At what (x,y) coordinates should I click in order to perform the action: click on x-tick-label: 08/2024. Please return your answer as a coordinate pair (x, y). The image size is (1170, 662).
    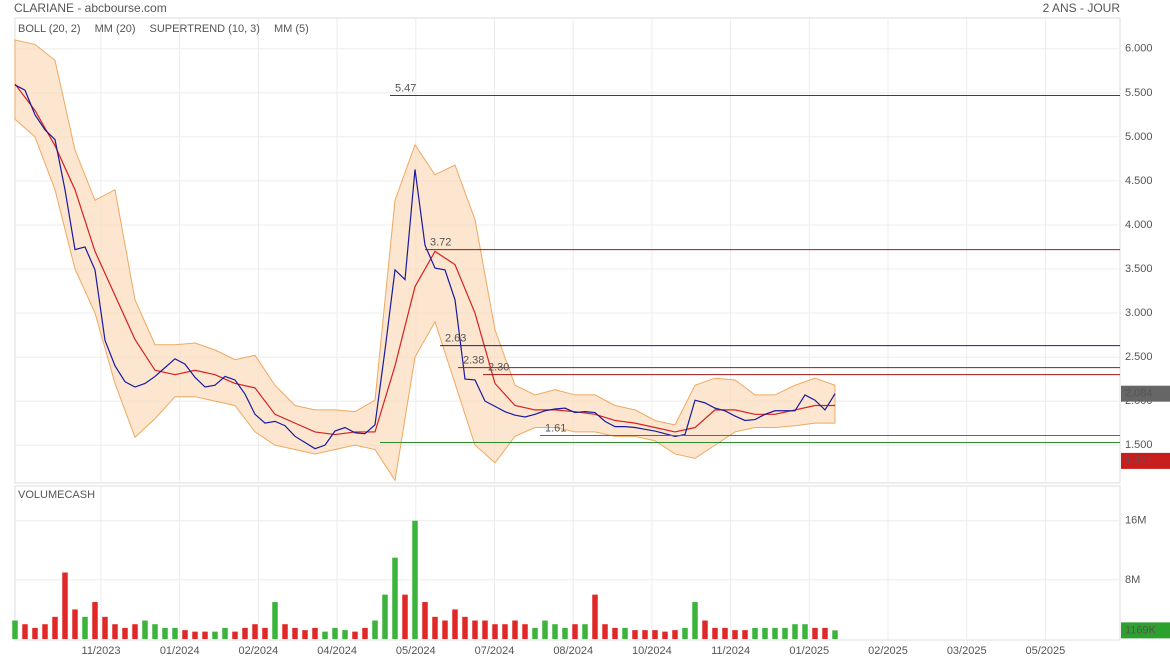
    Looking at the image, I should click on (573, 651).